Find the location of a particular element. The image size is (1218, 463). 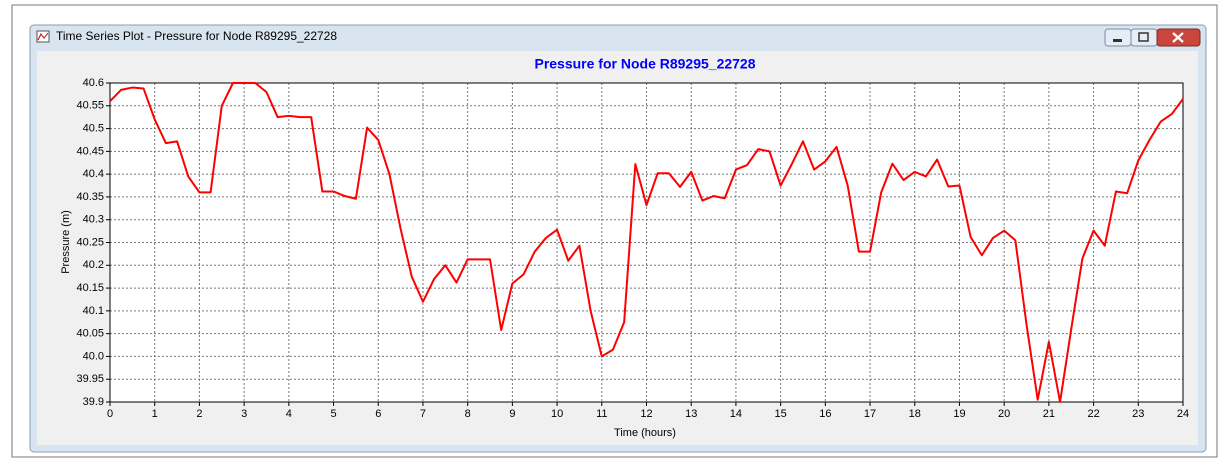

x-tick-label: 11 is located at coordinates (601, 414).